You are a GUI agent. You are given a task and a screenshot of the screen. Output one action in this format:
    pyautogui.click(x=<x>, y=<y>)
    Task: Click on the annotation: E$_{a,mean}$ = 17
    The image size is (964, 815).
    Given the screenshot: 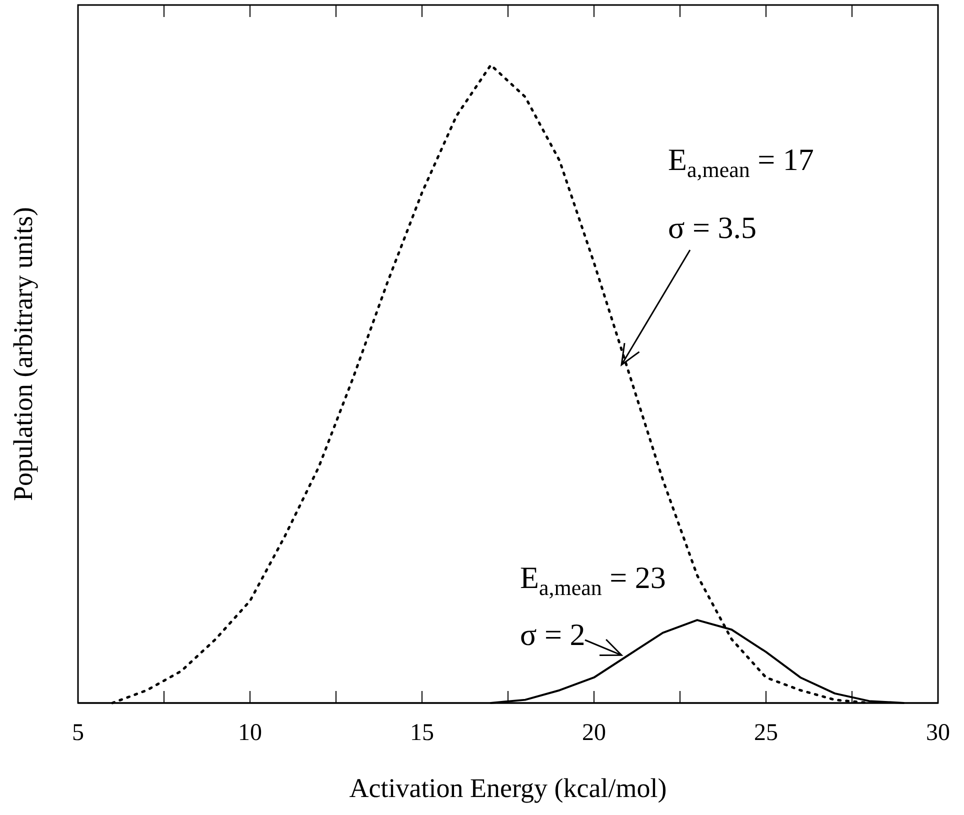 What is the action you would take?
    pyautogui.click(x=741, y=162)
    